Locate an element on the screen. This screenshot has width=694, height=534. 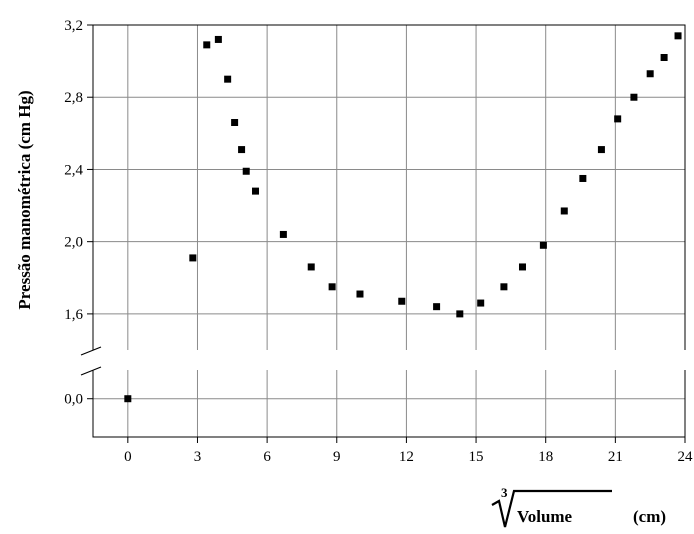
y-tick-label: 0,0 is located at coordinates (73, 400).